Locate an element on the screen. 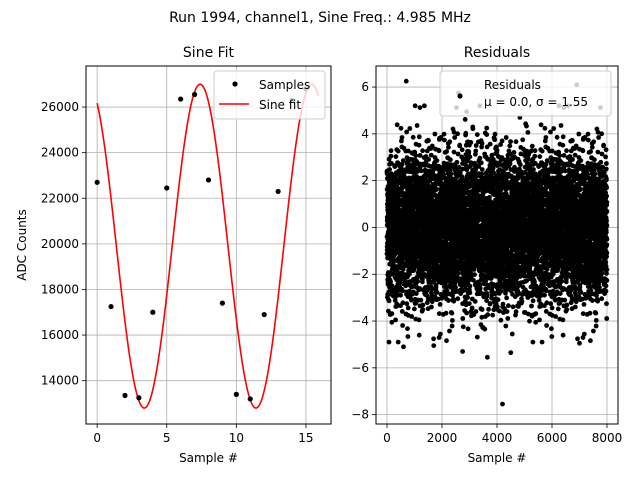  sine-fit-xtick-label: 10 is located at coordinates (236, 438).